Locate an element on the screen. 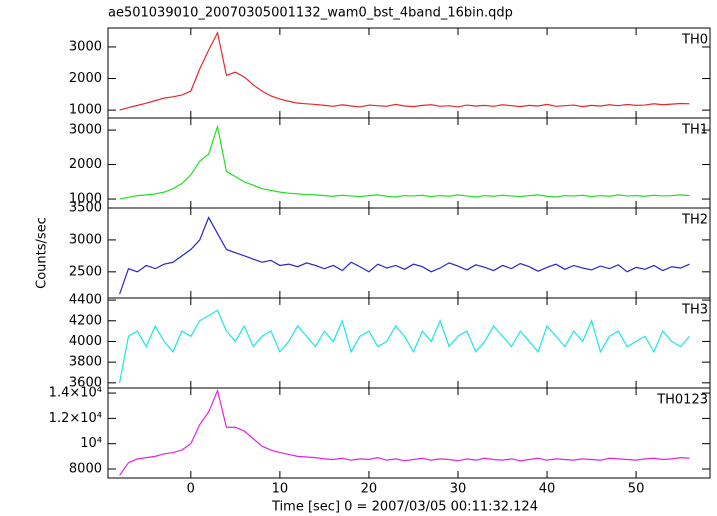  y-tick-label: 3800 is located at coordinates (85, 362).